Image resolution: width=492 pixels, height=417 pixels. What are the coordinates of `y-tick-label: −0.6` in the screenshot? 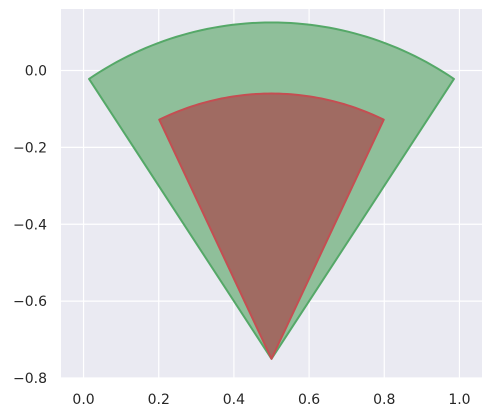 It's located at (30, 302).